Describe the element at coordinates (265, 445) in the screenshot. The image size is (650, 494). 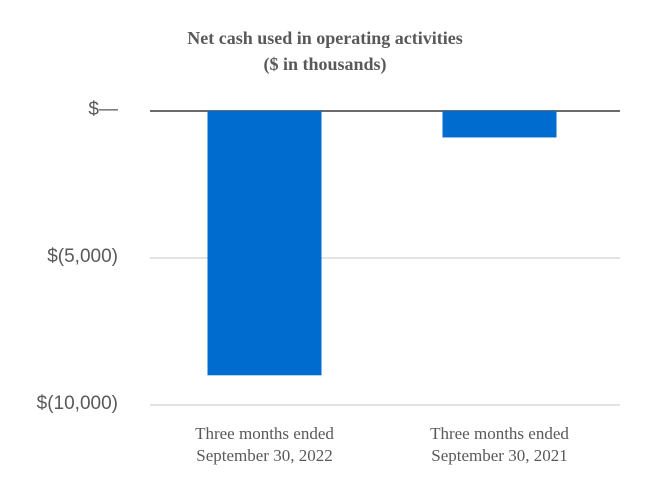
I see `x-tick-label: Three months ended September 30, 2022` at that location.